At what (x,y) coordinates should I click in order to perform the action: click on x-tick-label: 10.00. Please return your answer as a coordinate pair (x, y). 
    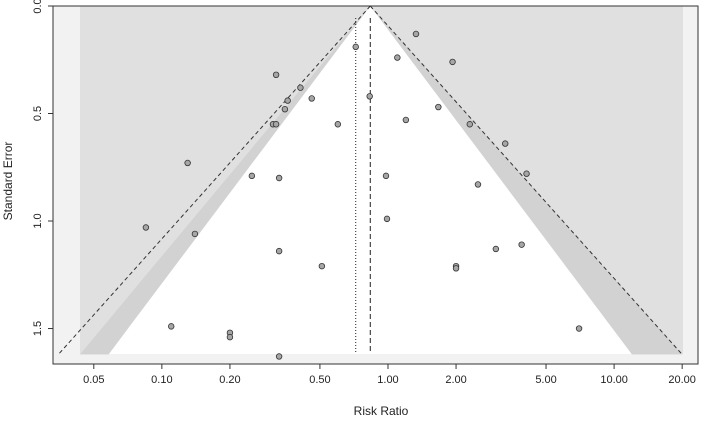
    Looking at the image, I should click on (614, 380).